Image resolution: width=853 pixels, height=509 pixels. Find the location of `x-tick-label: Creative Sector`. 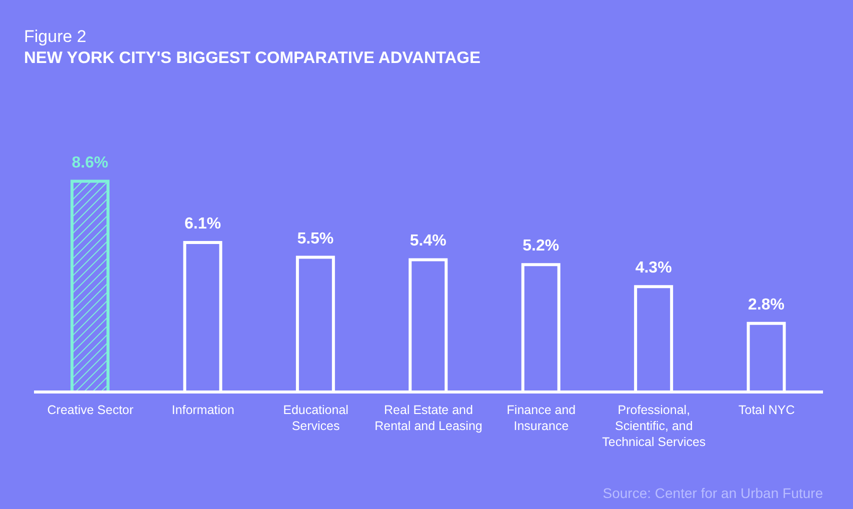

x-tick-label: Creative Sector is located at coordinates (90, 410).